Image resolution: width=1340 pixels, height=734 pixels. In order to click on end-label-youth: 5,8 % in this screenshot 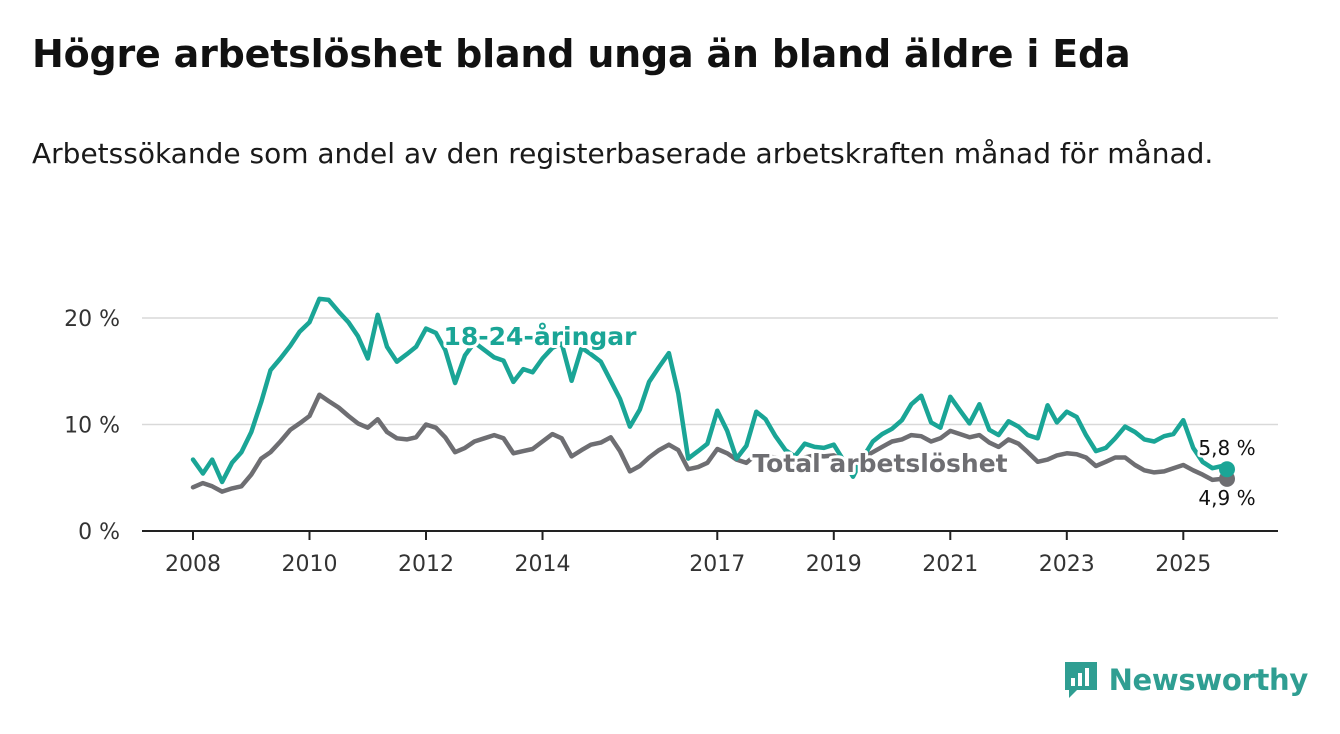, I will do `click(1226, 448)`.